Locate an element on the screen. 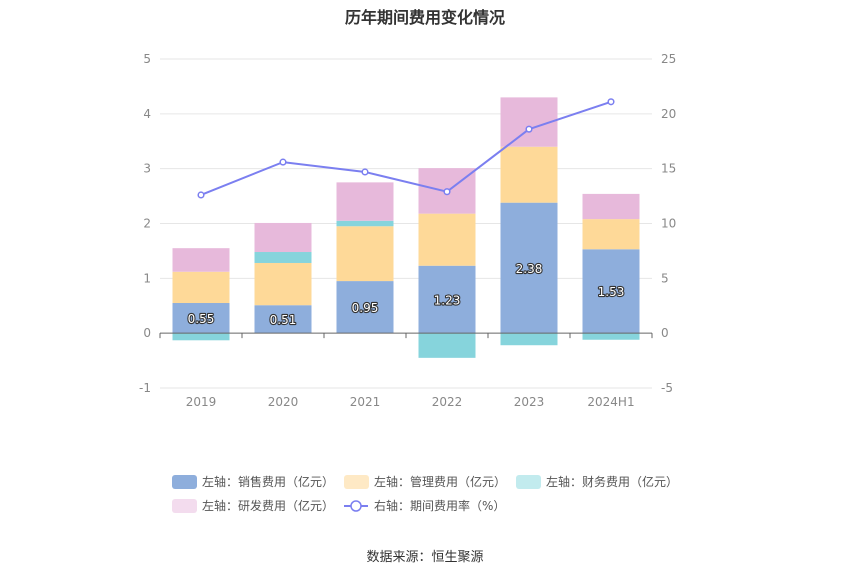  left-tick-label: 1 is located at coordinates (147, 278).